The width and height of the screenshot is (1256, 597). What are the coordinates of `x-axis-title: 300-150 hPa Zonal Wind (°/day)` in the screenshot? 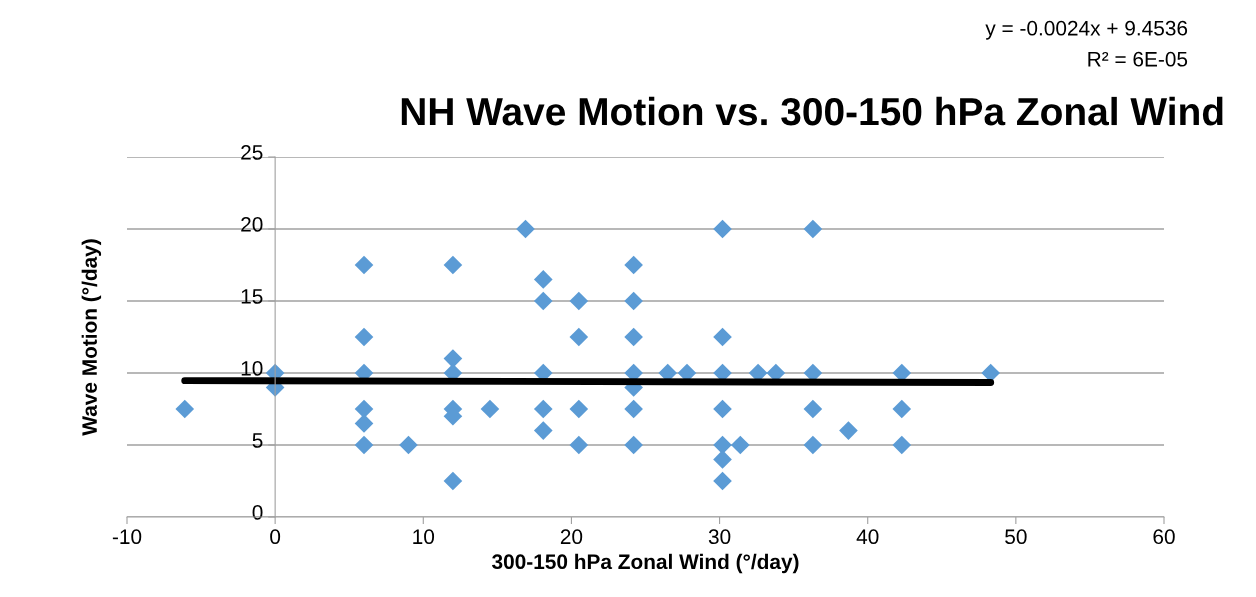 It's located at (645, 563).